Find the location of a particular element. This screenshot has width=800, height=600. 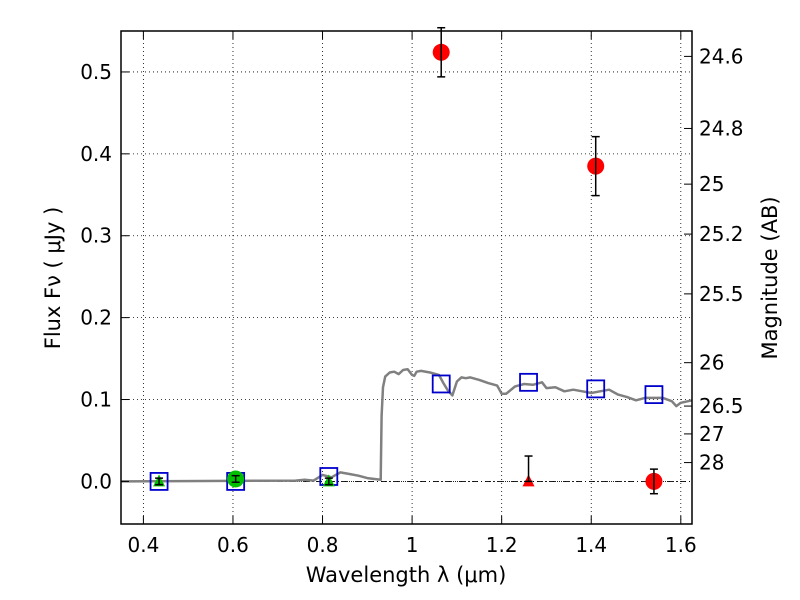

right-tick-label: 25 is located at coordinates (711, 184).